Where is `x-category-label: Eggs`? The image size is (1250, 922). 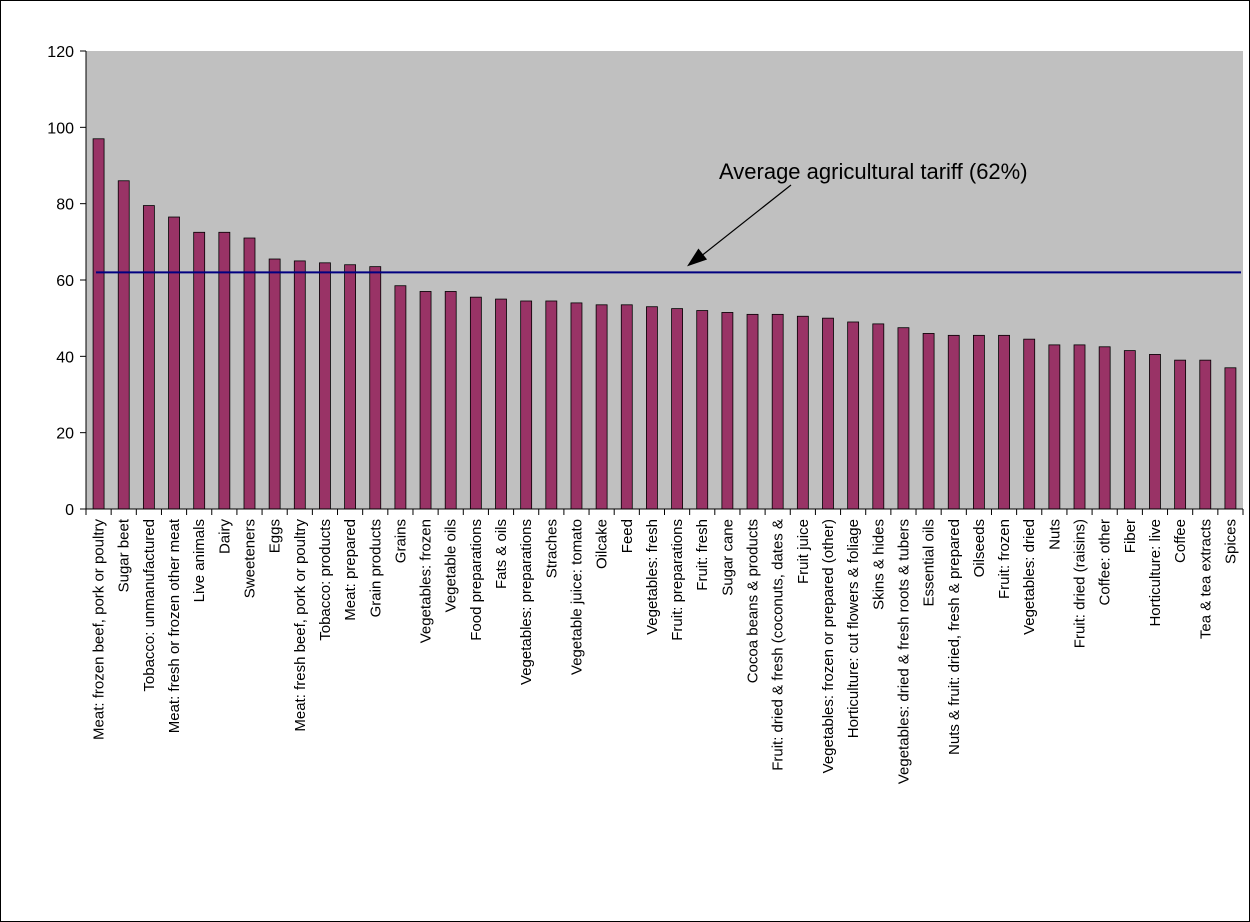
x-category-label: Eggs is located at coordinates (275, 536).